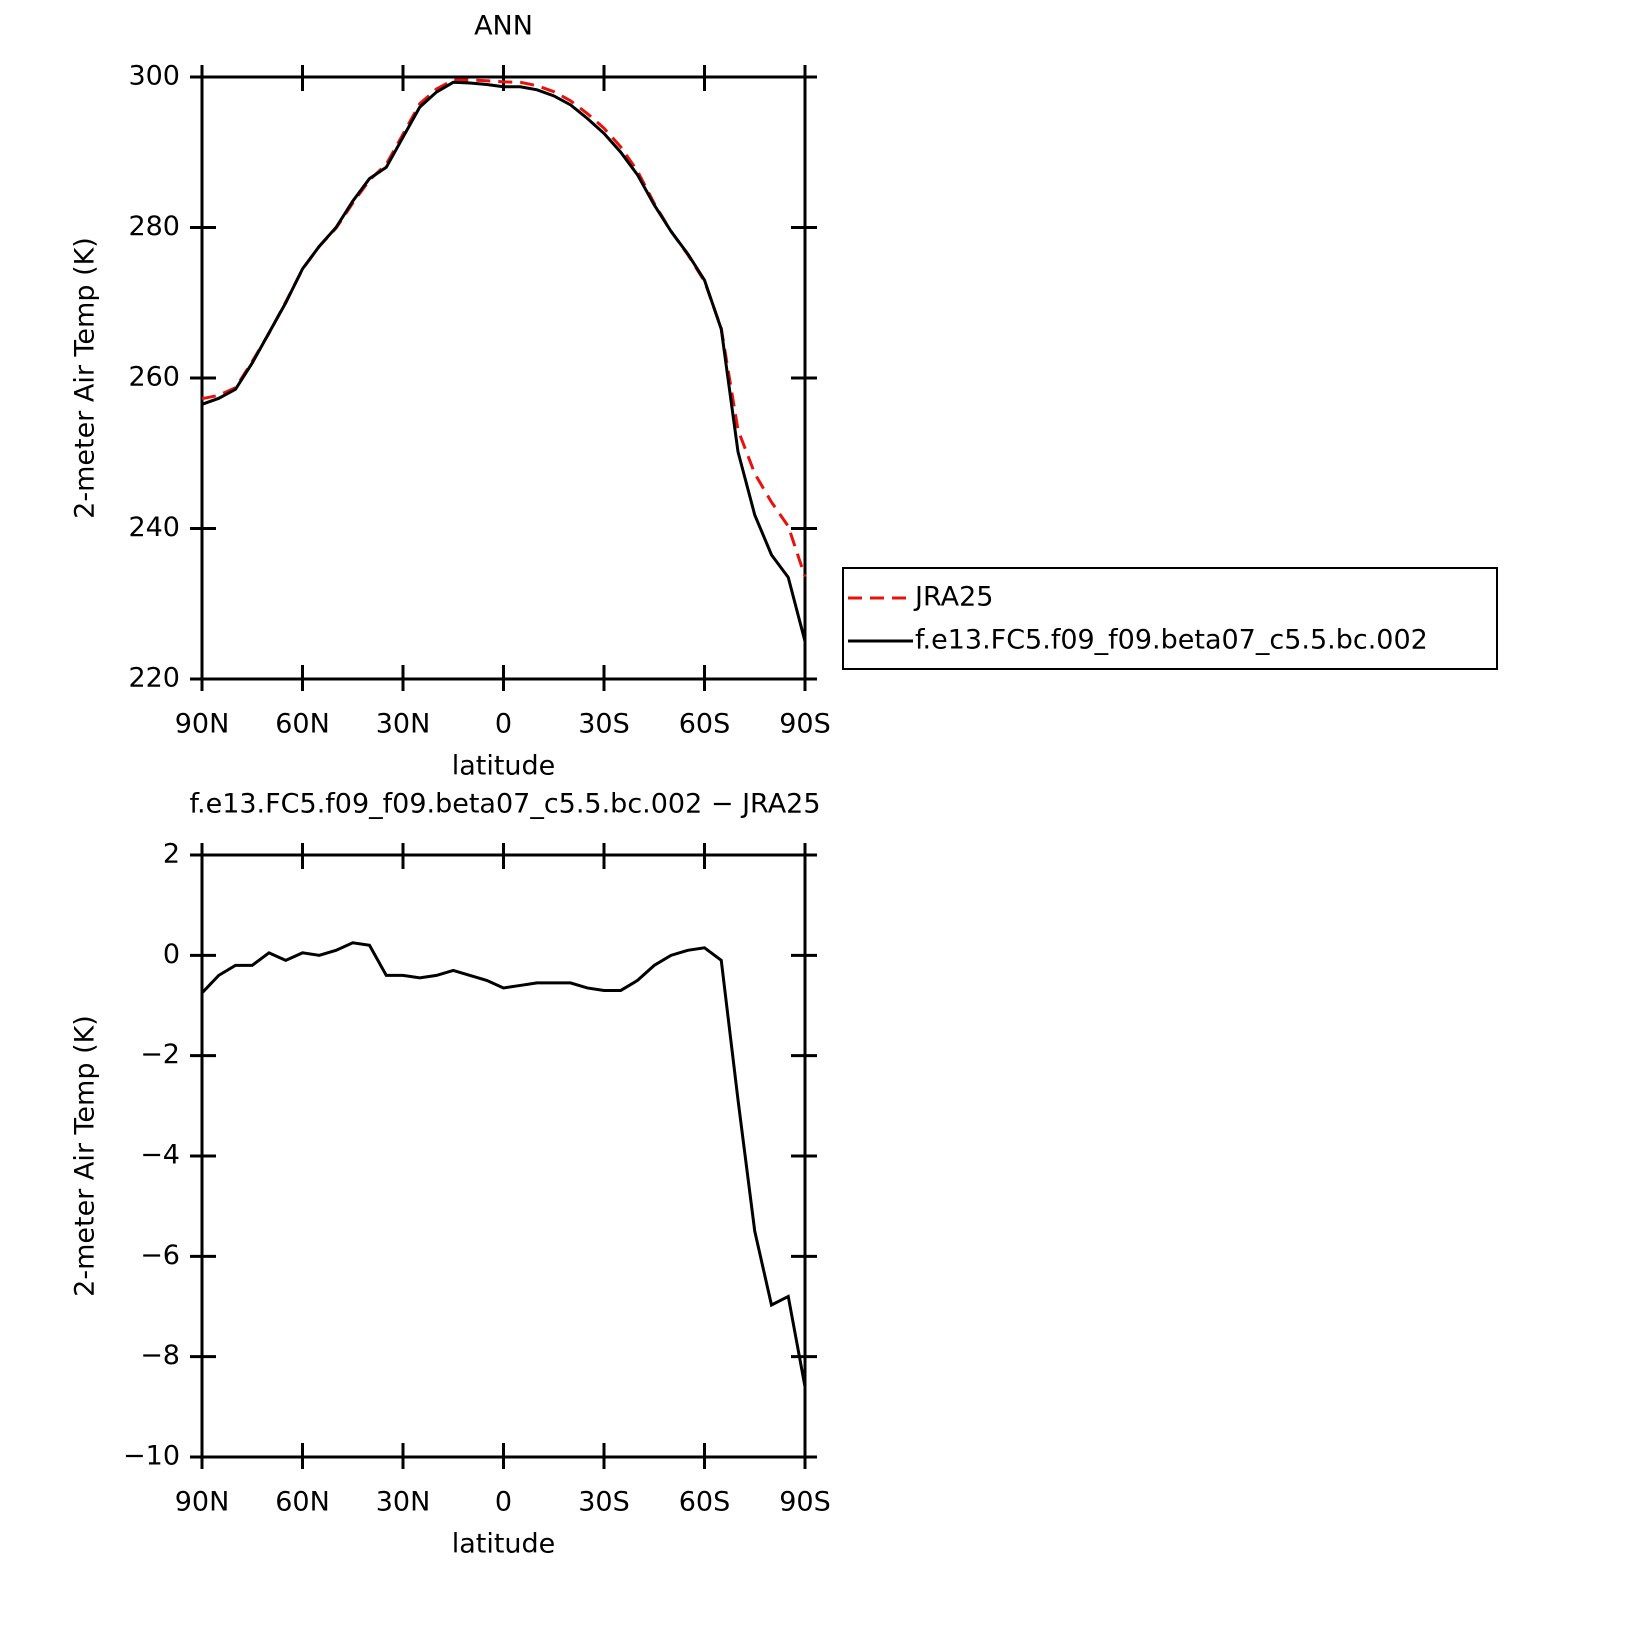  I want to click on y-tick-label: 0, so click(171, 954).